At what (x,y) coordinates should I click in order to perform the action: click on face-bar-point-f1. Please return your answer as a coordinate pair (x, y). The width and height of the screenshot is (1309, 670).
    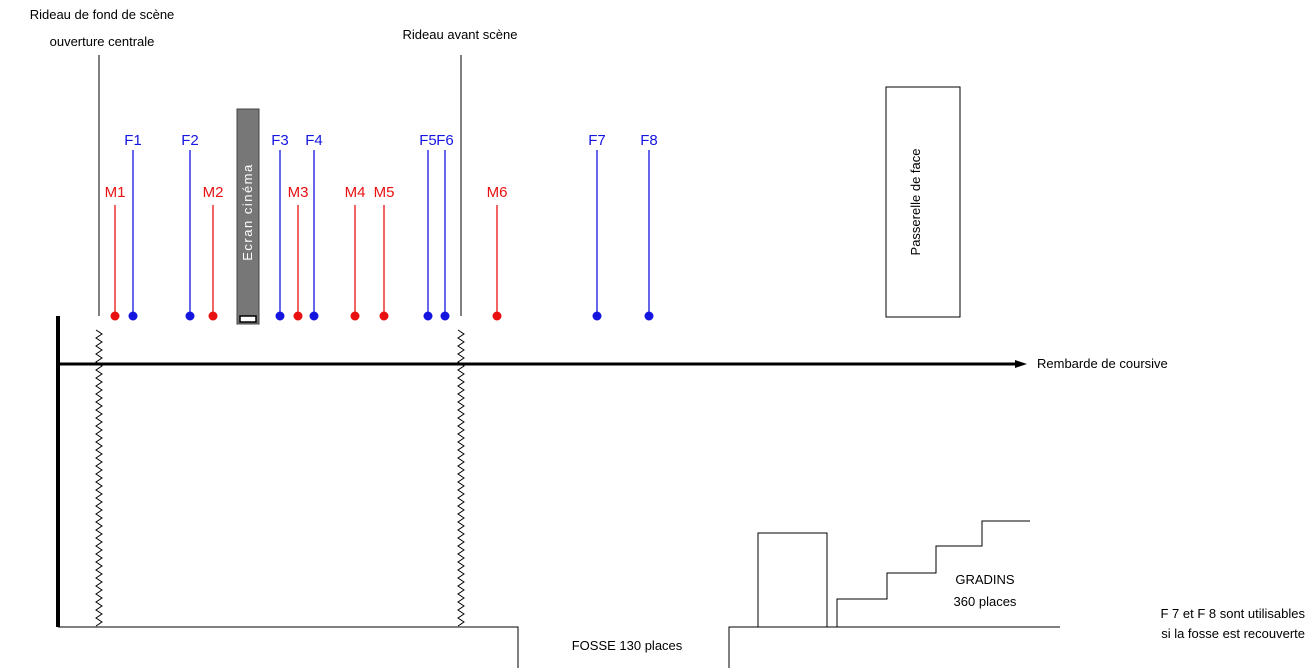
    Looking at the image, I should click on (133, 316).